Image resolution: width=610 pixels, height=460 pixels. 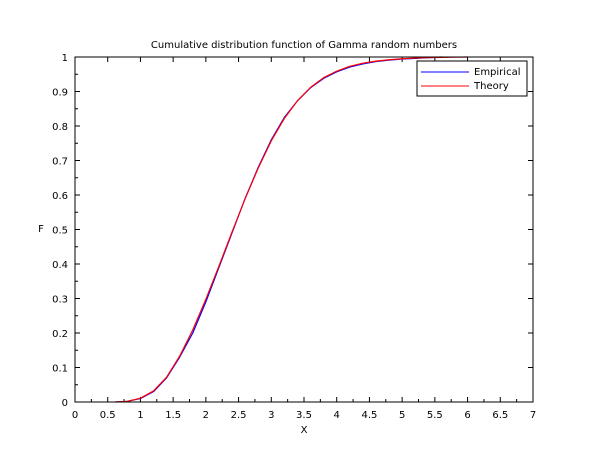 What do you see at coordinates (60, 300) in the screenshot?
I see `y-tick-label: 0.3` at bounding box center [60, 300].